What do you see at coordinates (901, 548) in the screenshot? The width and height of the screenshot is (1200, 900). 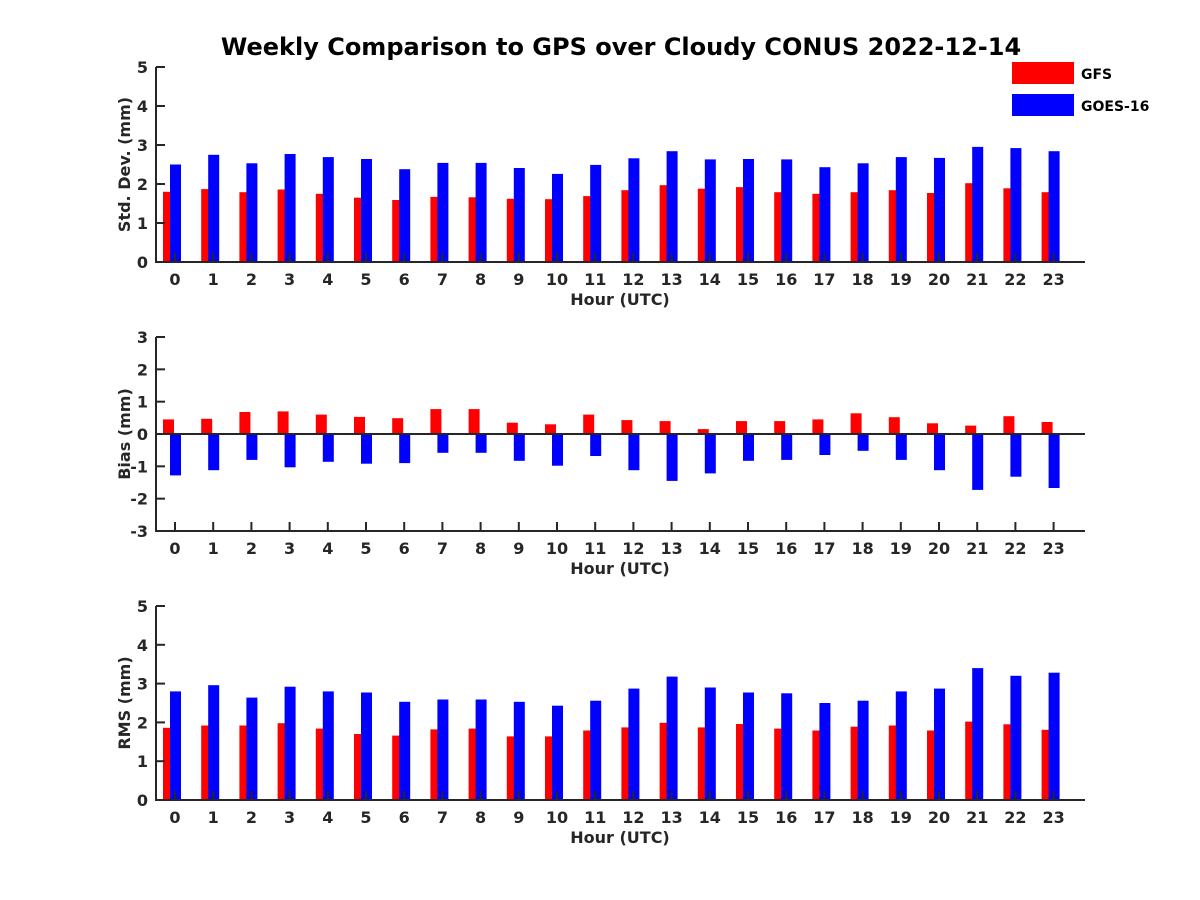 I see `x-tick-label-bias-19: 19` at bounding box center [901, 548].